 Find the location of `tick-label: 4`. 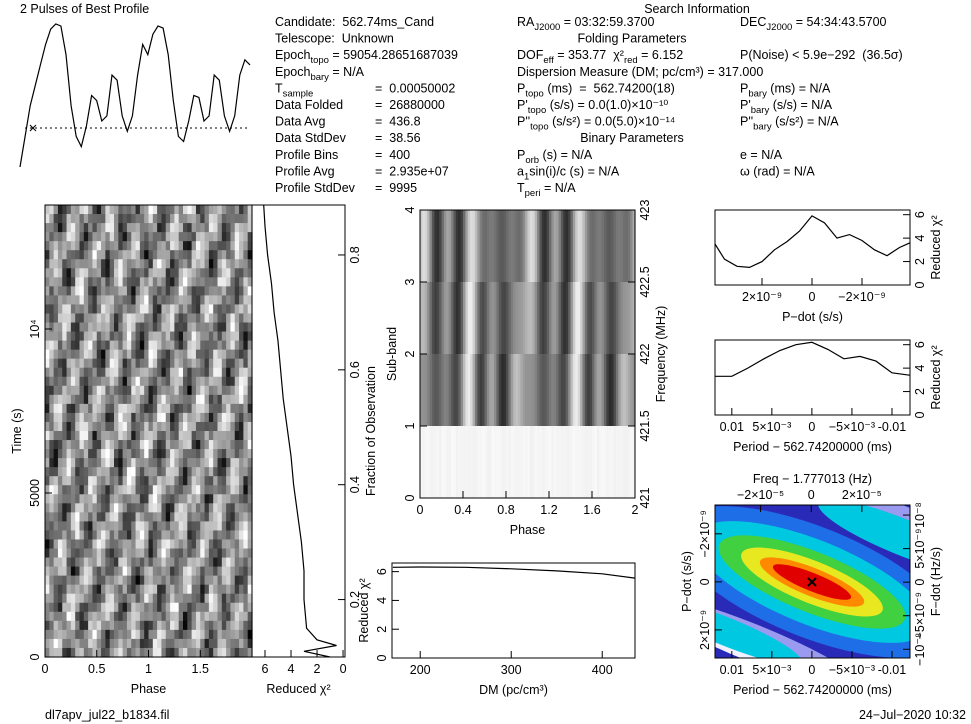

tick-label: 4 is located at coordinates (291, 669).